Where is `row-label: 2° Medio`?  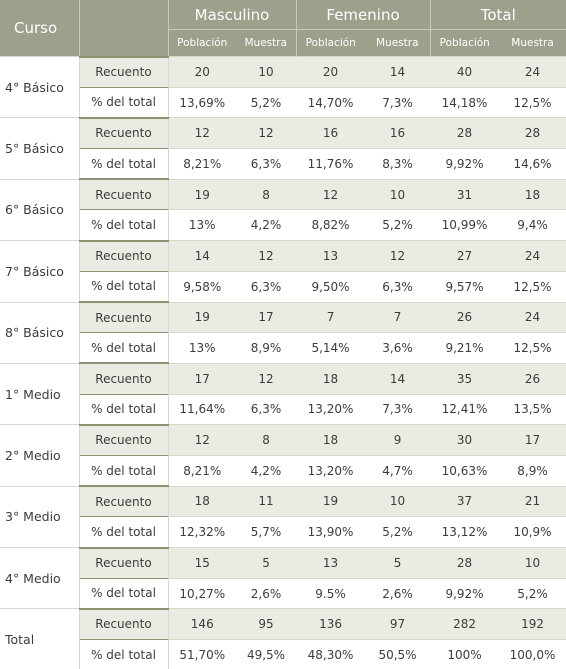
row-label: 2° Medio is located at coordinates (39, 455).